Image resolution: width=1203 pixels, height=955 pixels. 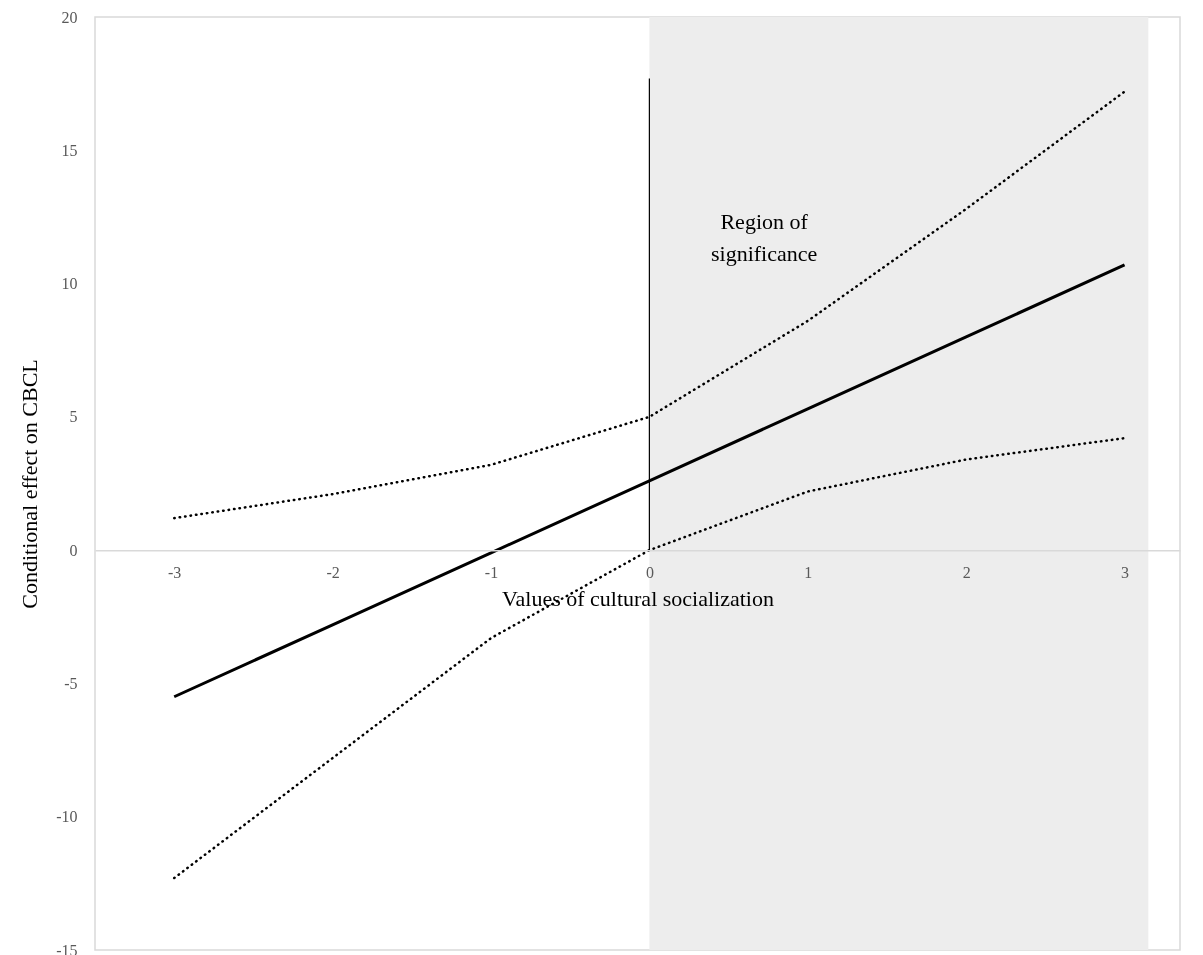 I want to click on x-axis-title: Values of cultural socialization, so click(x=638, y=598).